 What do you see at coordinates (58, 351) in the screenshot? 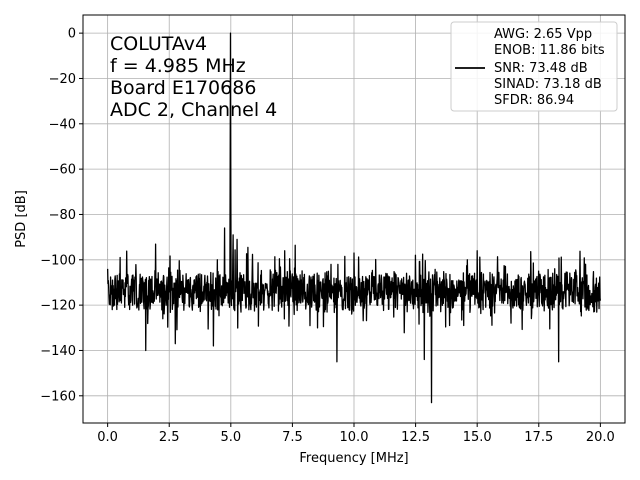
I see `y-tick-label: −140` at bounding box center [58, 351].